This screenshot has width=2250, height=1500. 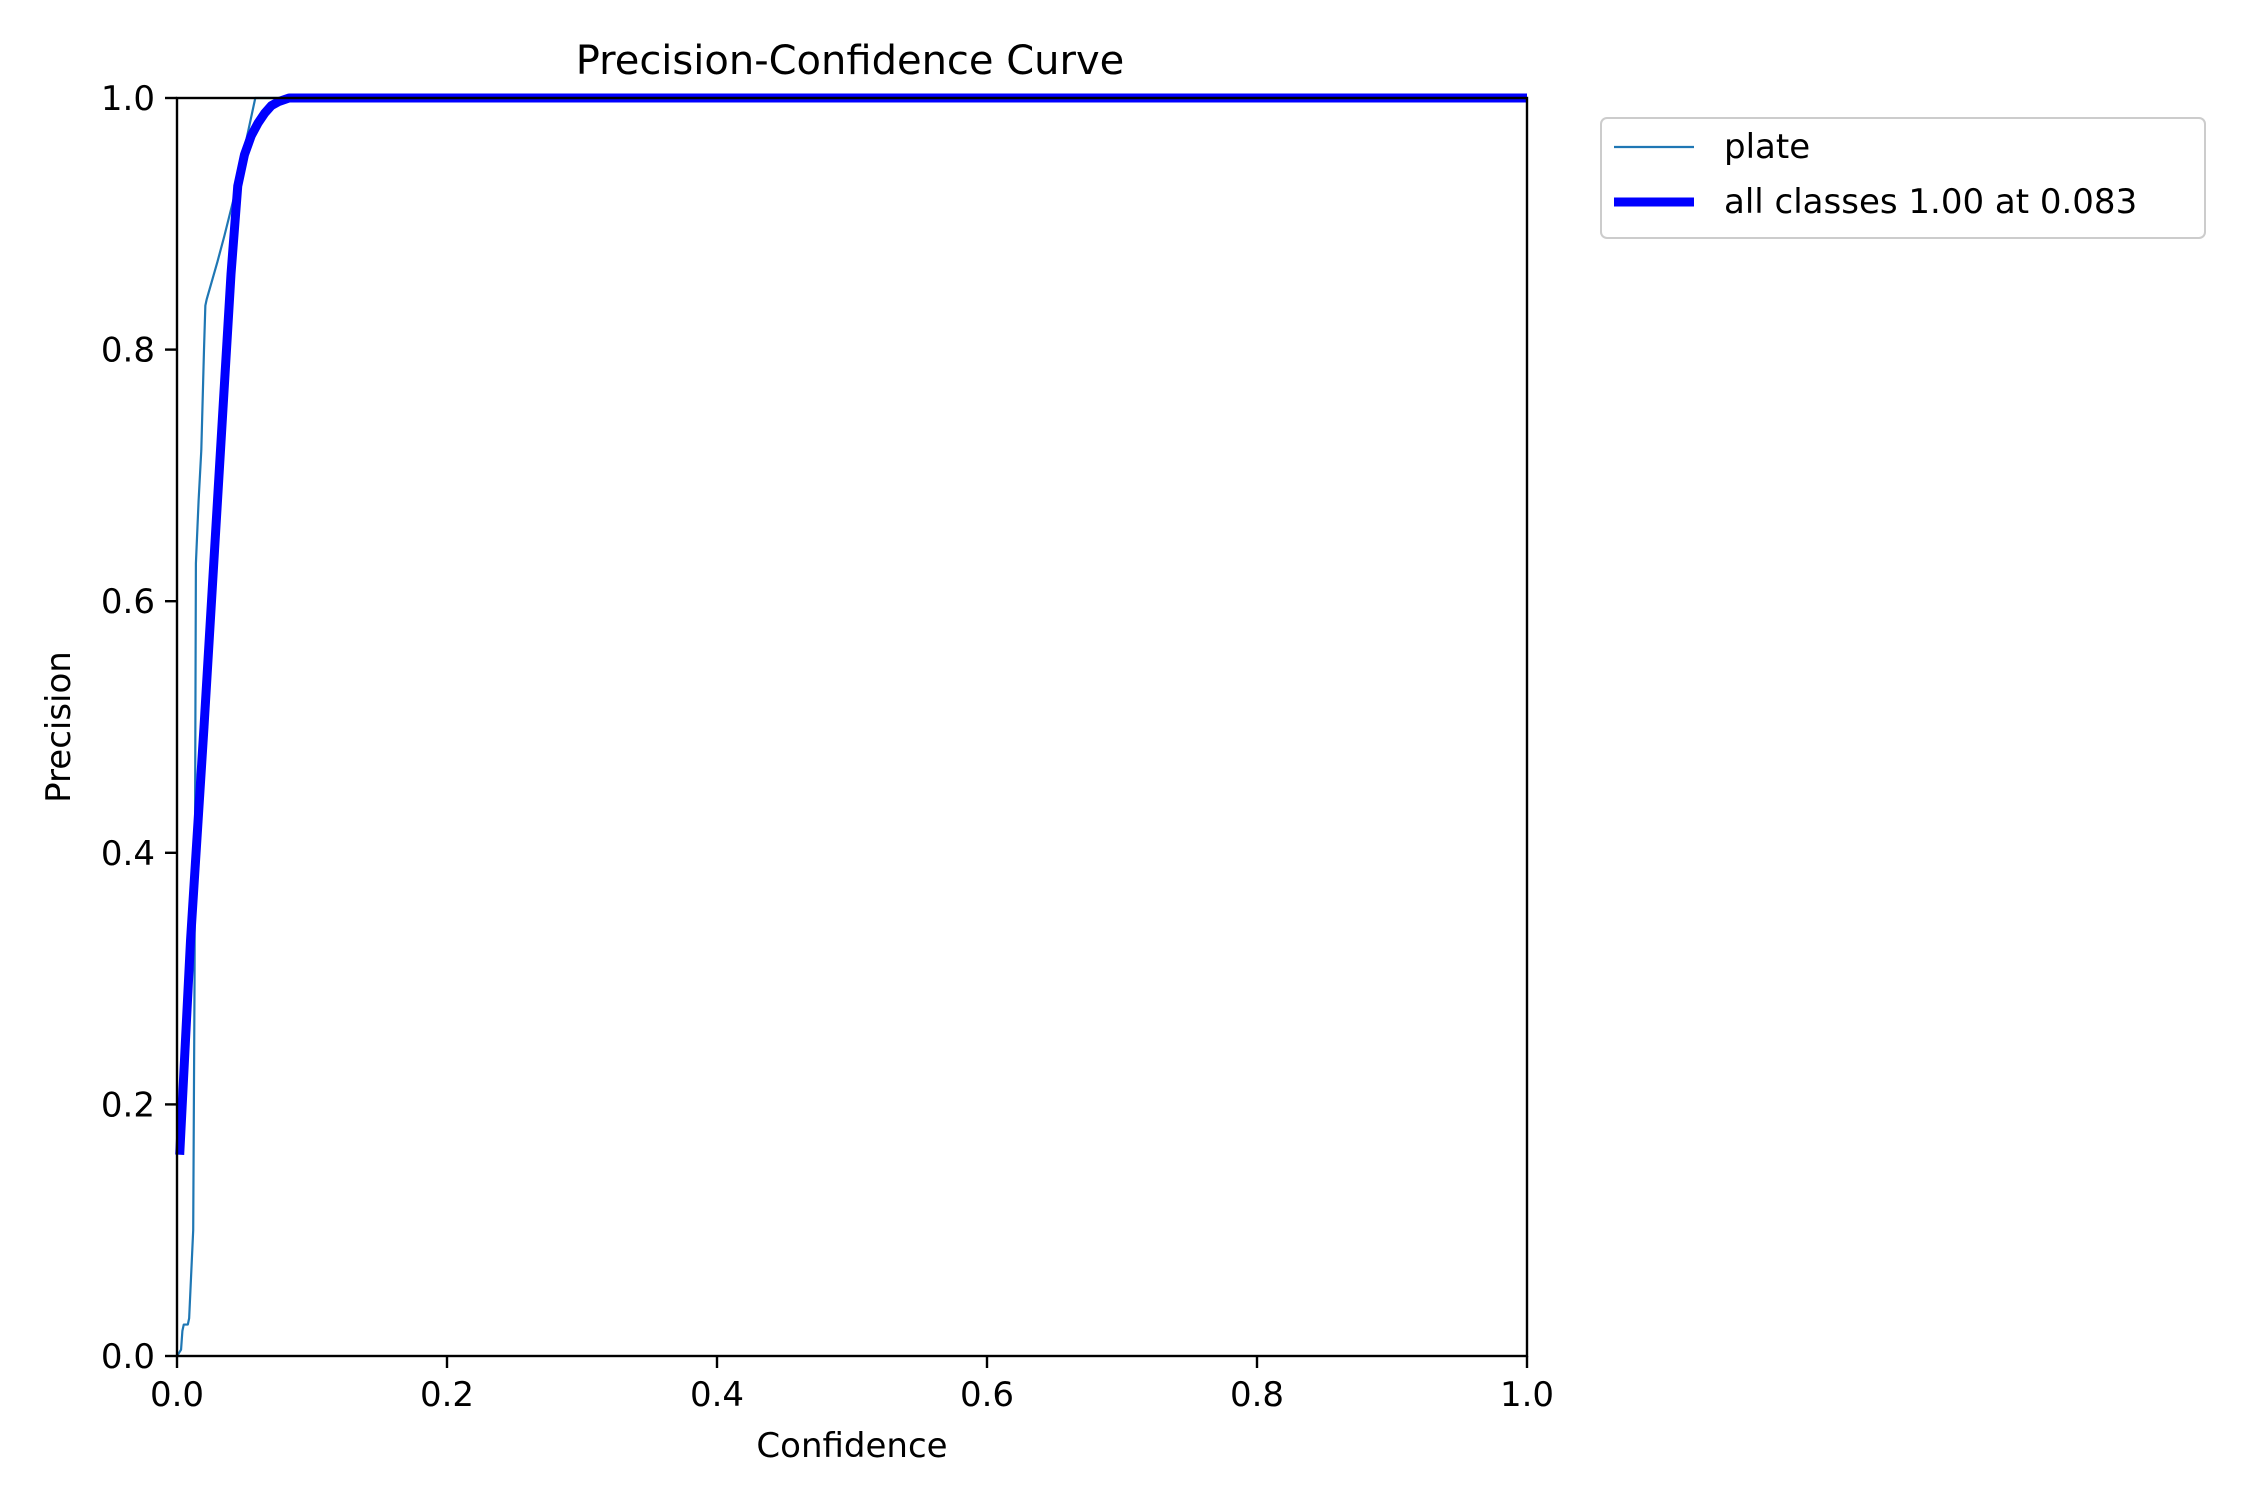 I want to click on x-tick-label: 0.6, so click(x=987, y=1395).